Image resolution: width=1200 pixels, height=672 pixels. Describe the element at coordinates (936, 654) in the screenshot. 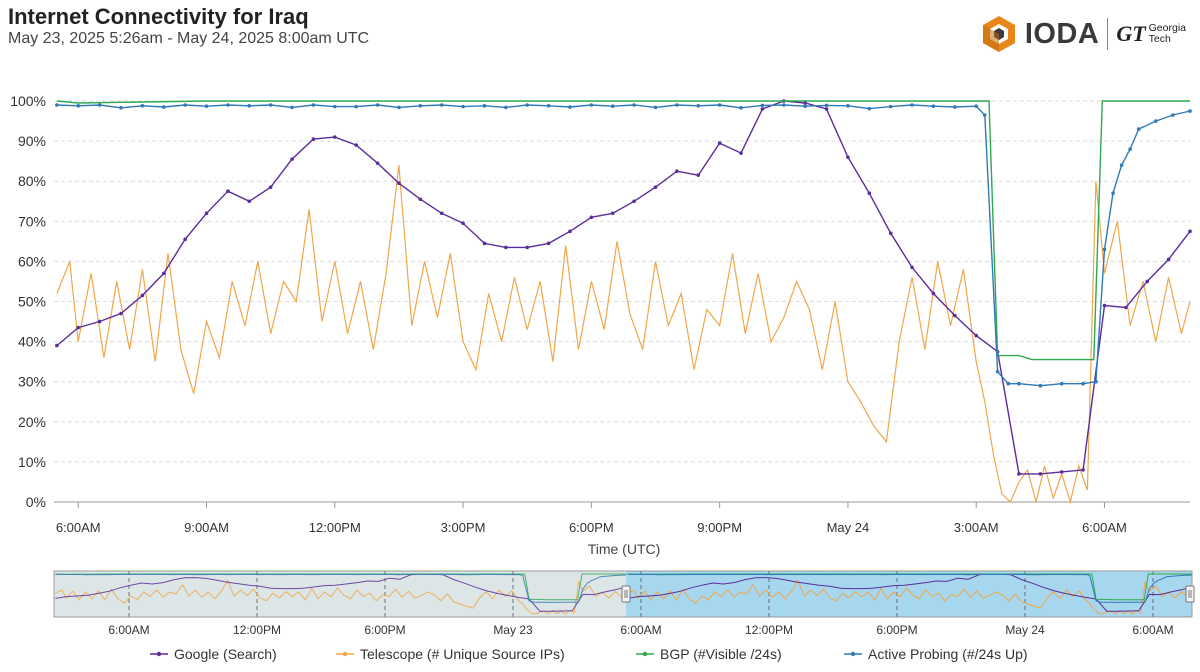

I see `legend-item-probing: Active Probing (#/24s Up)` at that location.